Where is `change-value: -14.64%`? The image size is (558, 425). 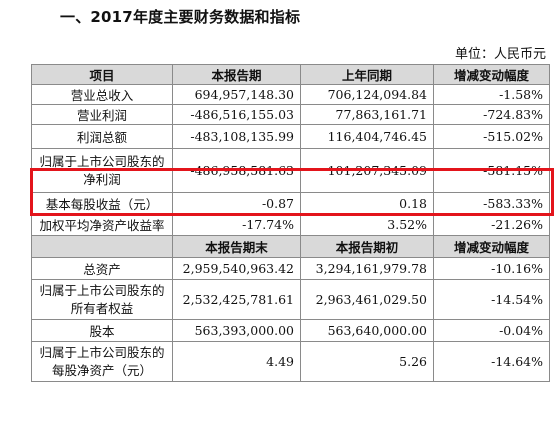
change-value: -14.64% is located at coordinates (491, 361).